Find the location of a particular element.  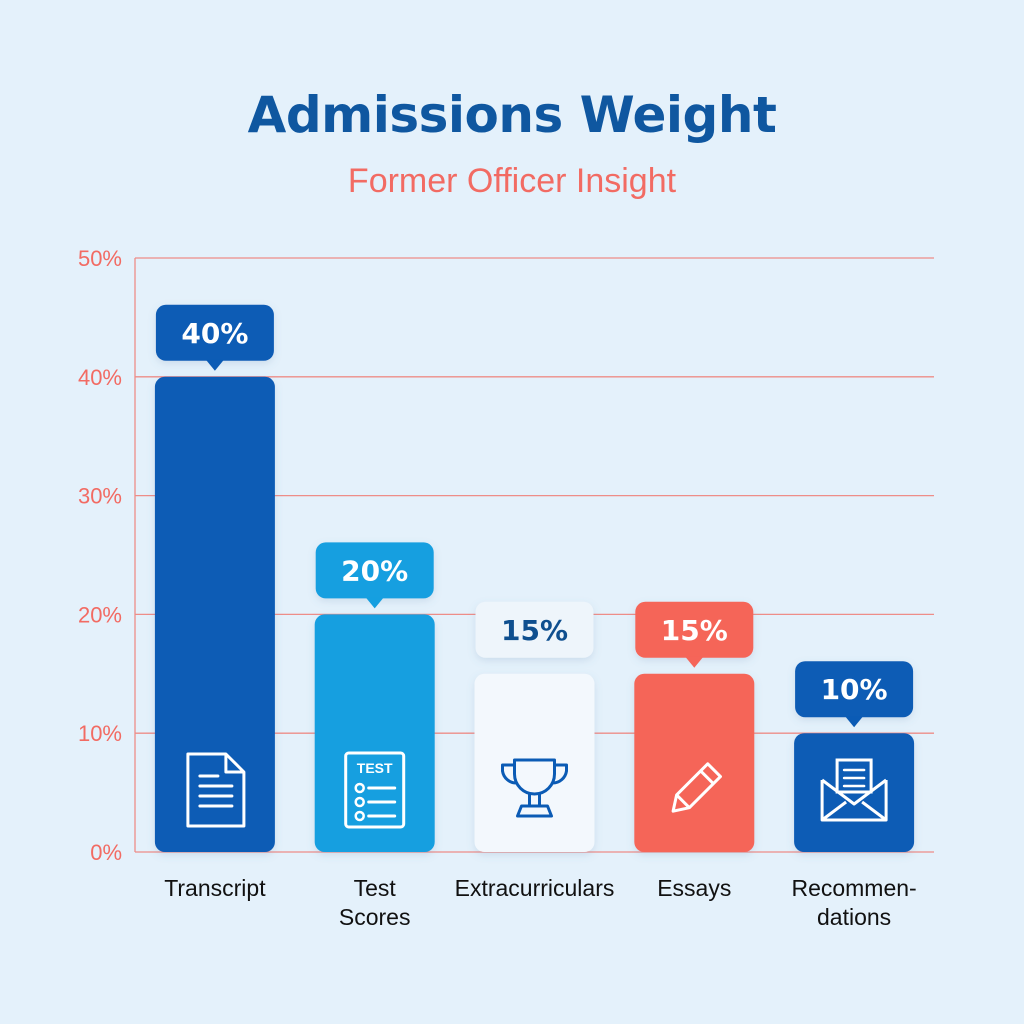

data-label: 40% is located at coordinates (214, 337).